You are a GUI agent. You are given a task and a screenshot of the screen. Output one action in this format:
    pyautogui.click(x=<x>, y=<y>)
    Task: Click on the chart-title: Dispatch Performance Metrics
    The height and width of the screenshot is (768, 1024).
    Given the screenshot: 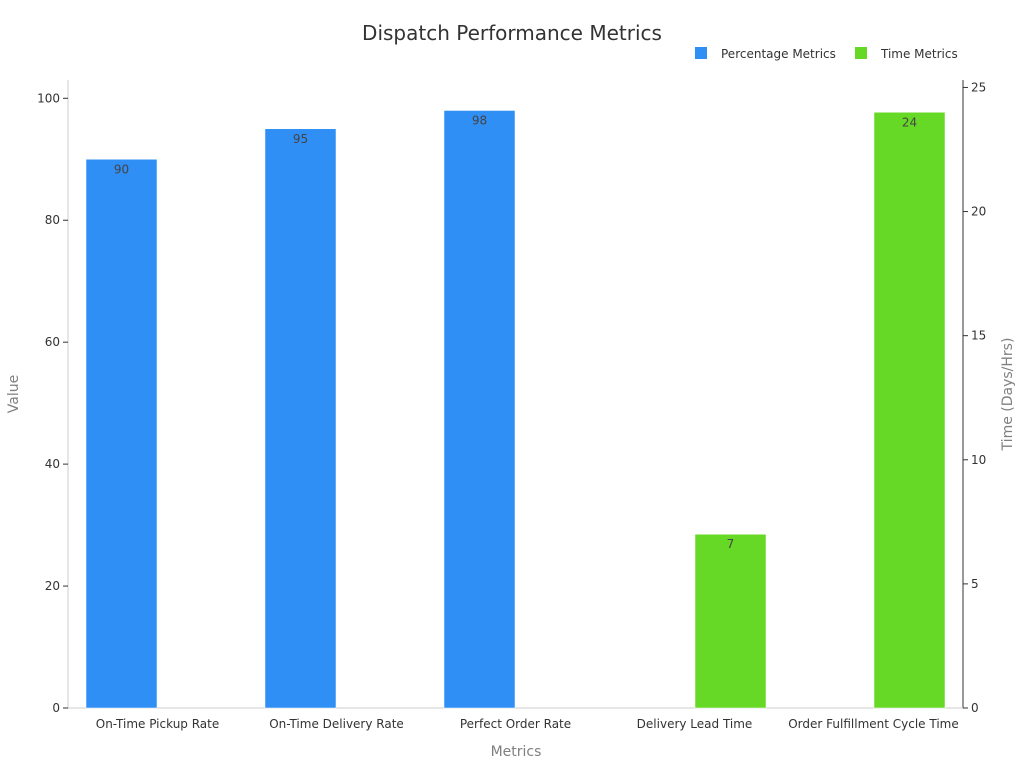 What is the action you would take?
    pyautogui.click(x=512, y=33)
    